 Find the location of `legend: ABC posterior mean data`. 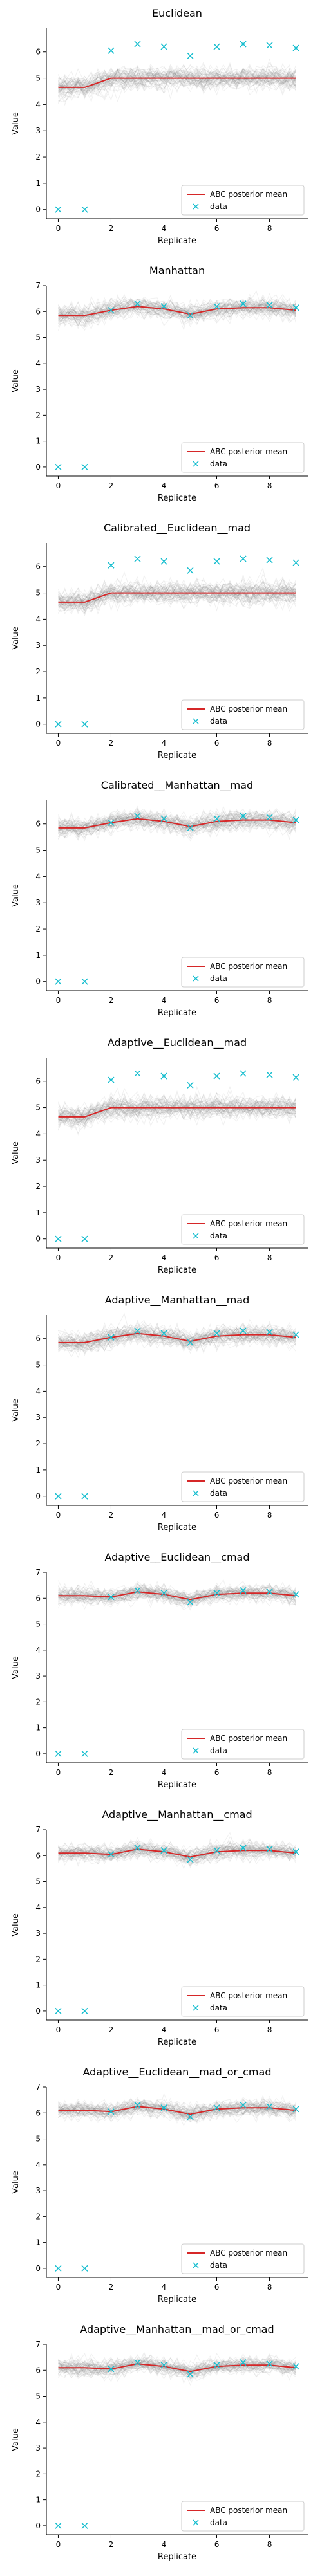

legend: ABC posterior mean data is located at coordinates (243, 2258).